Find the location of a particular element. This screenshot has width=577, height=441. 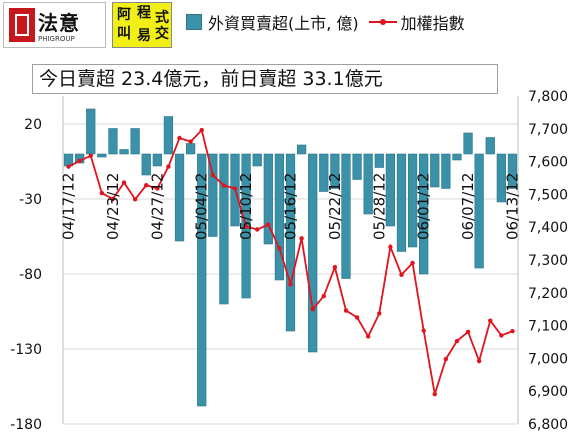

y-right-tick-label: 7,200 is located at coordinates (548, 294).